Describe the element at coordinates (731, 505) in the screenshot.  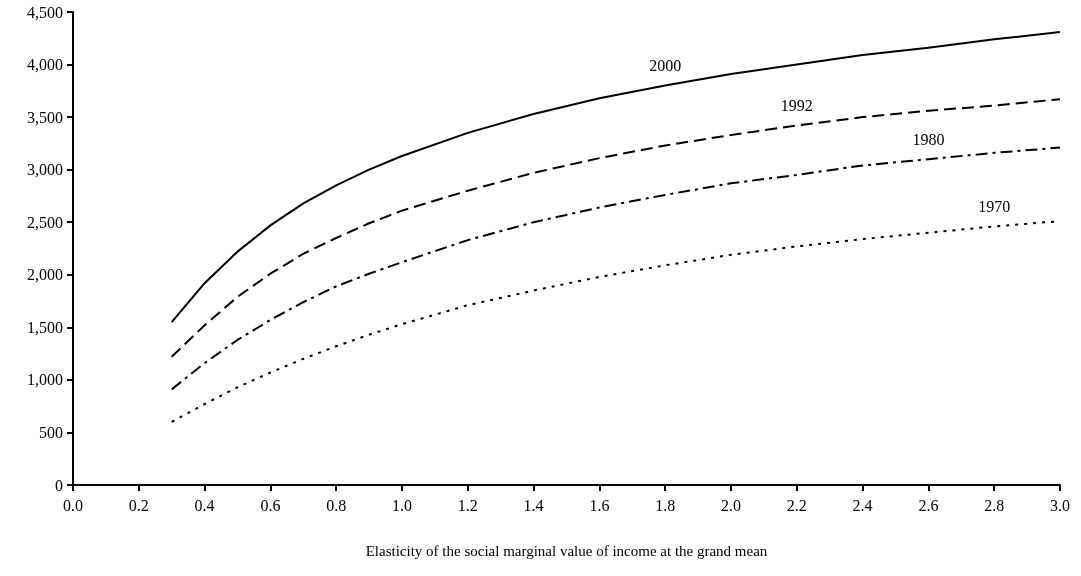
I see `x-tick-label: 2.0` at that location.